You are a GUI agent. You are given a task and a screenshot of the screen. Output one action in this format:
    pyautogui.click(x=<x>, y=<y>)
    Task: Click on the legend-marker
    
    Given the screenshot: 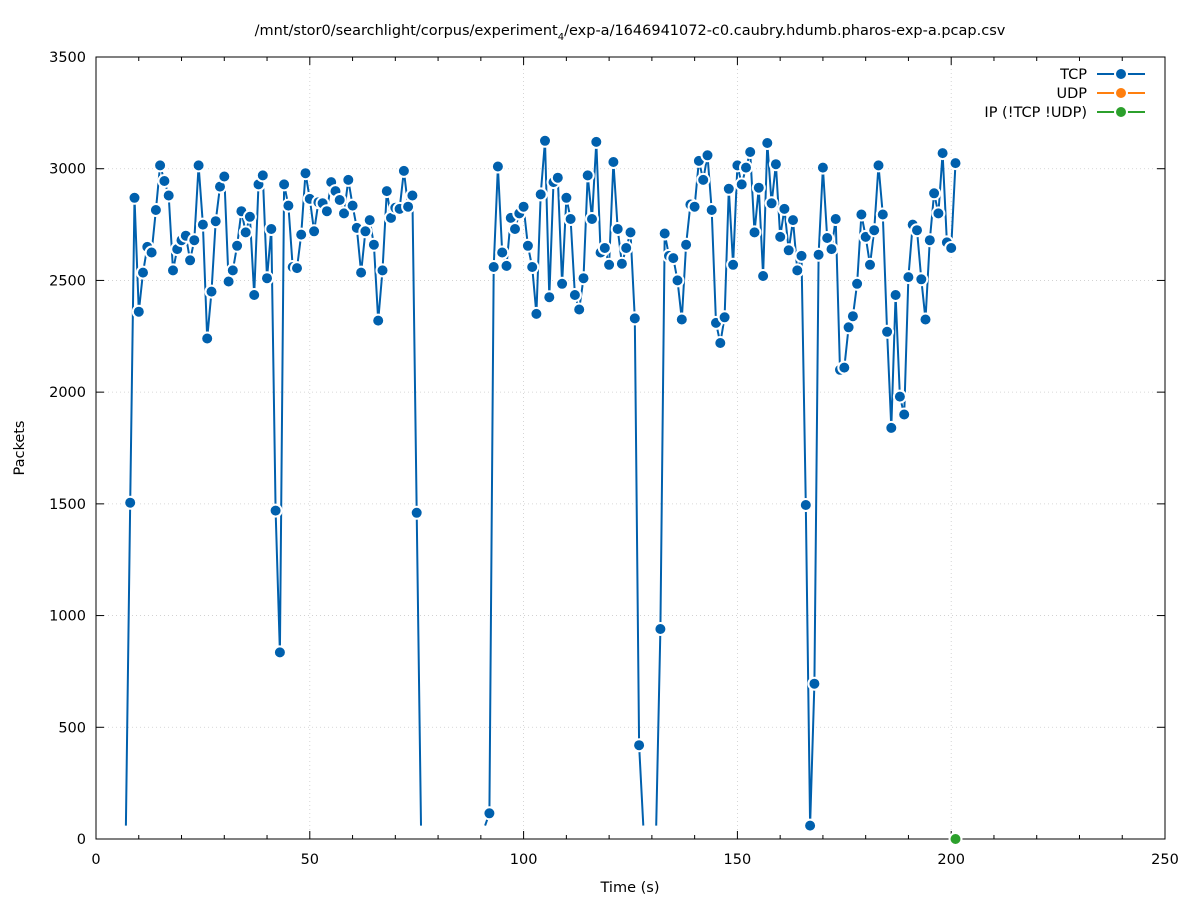 What is the action you would take?
    pyautogui.click(x=1121, y=74)
    